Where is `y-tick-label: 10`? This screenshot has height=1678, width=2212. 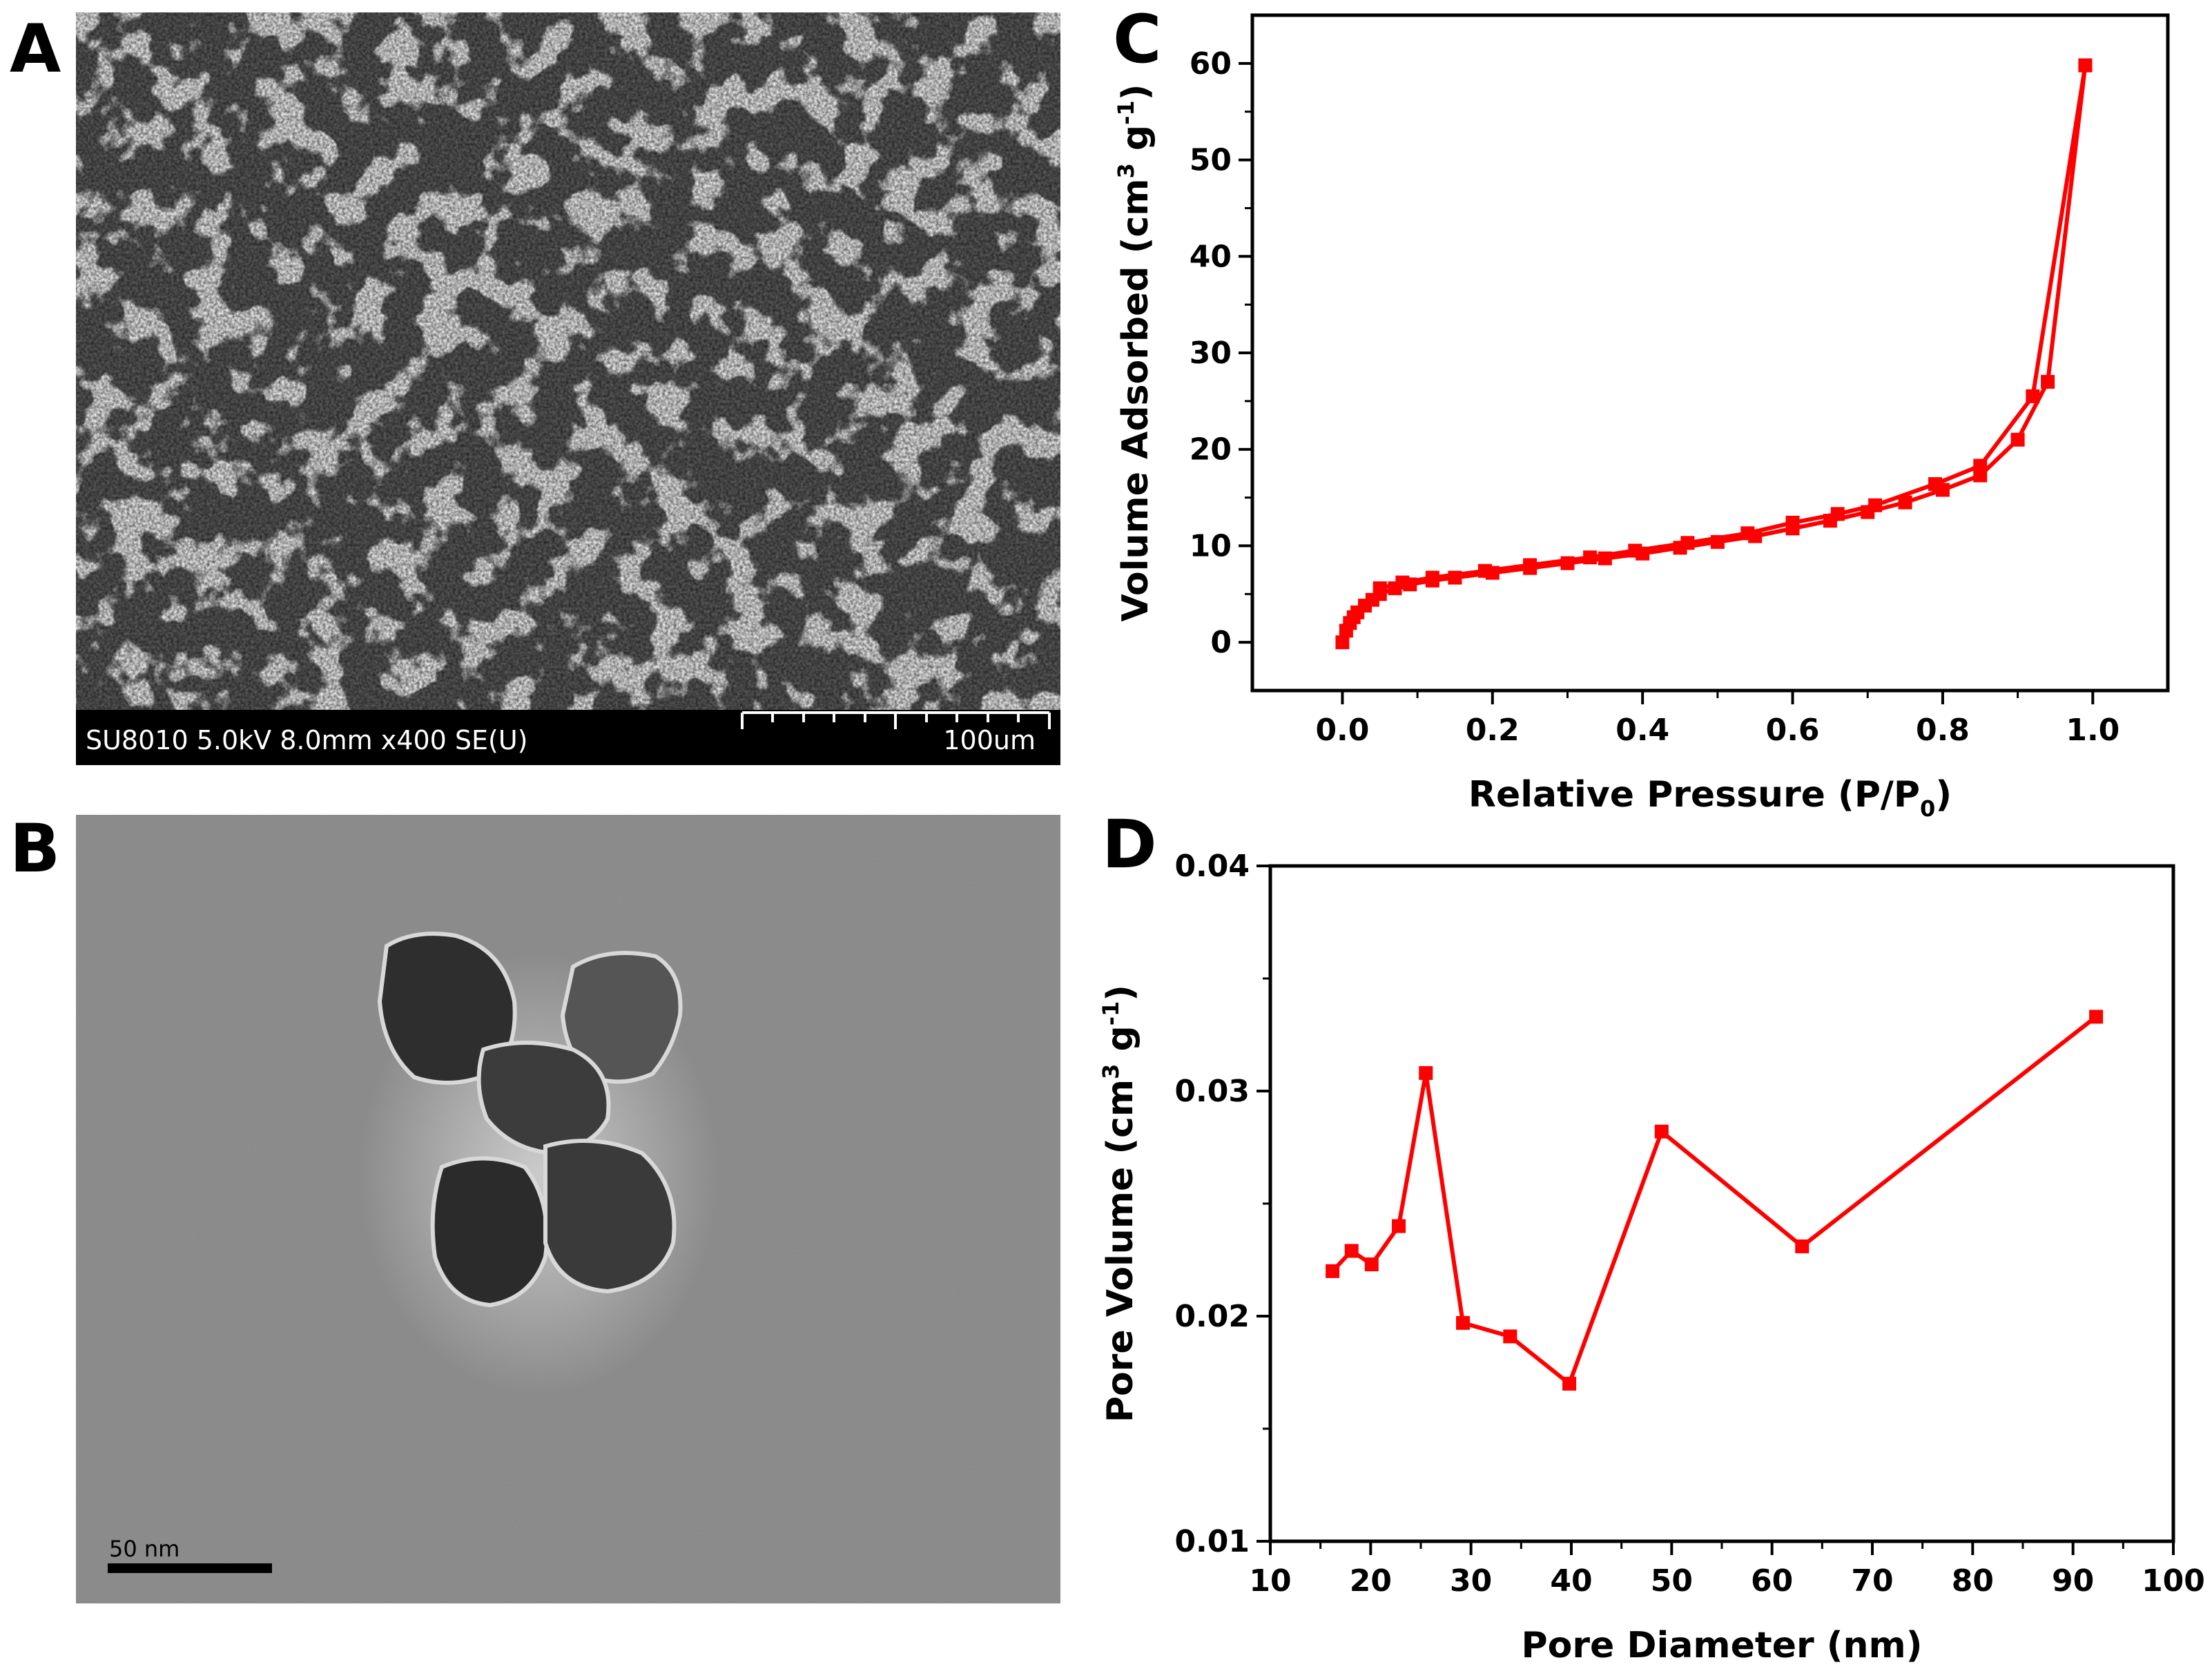
y-tick-label: 10 is located at coordinates (1211, 546).